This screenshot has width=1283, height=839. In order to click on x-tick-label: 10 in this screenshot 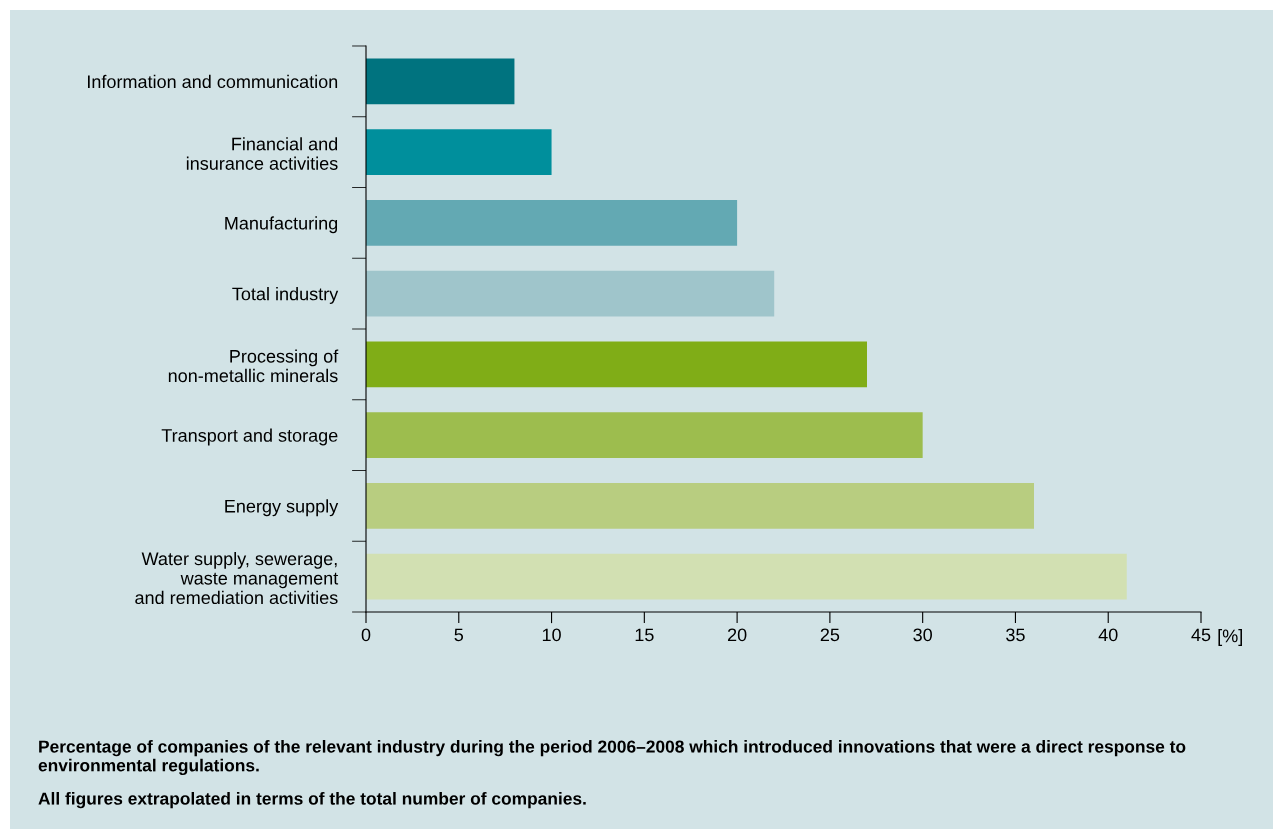, I will do `click(551, 635)`.